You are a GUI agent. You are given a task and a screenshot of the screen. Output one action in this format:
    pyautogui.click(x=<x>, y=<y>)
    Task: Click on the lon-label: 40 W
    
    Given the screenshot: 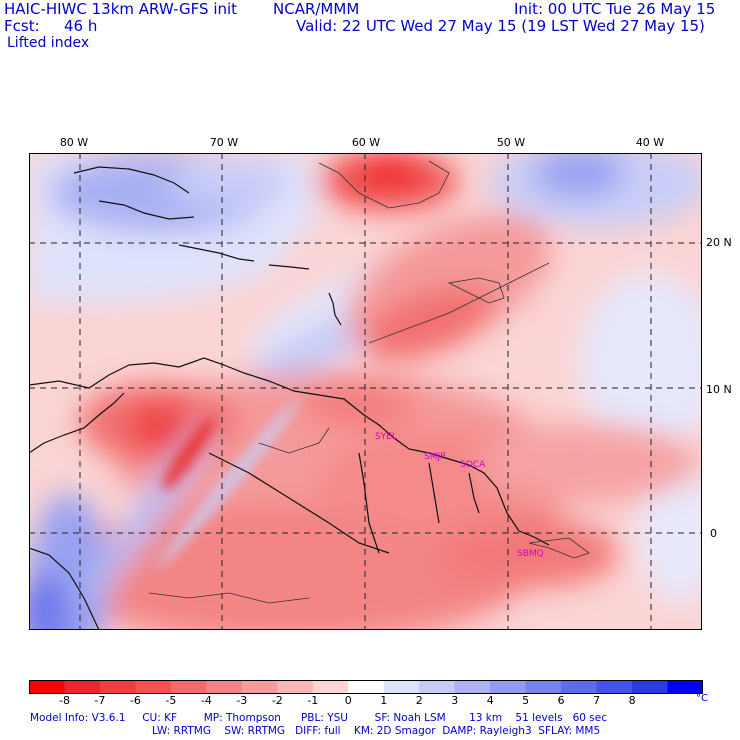 What is the action you would take?
    pyautogui.click(x=650, y=142)
    